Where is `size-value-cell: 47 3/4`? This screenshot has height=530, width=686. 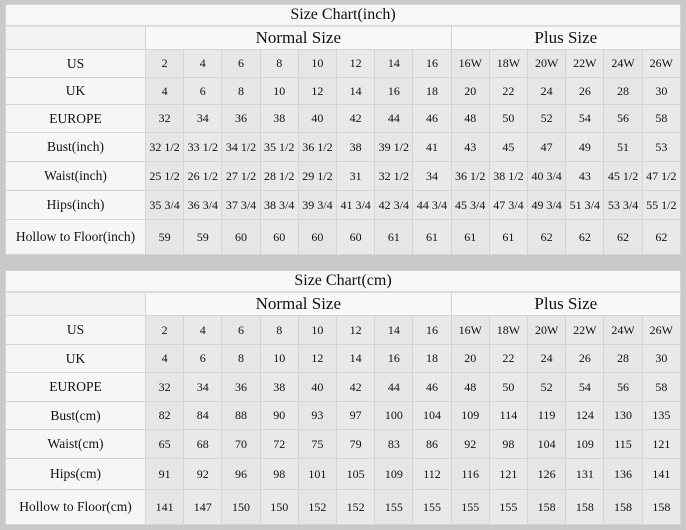 size-value-cell: 47 3/4 is located at coordinates (508, 205).